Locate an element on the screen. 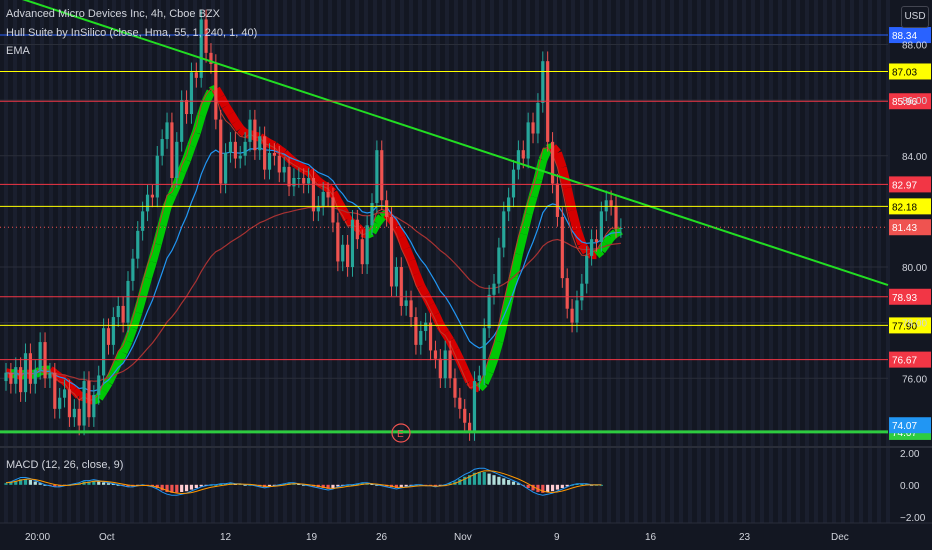  currency-button: USD is located at coordinates (915, 17).